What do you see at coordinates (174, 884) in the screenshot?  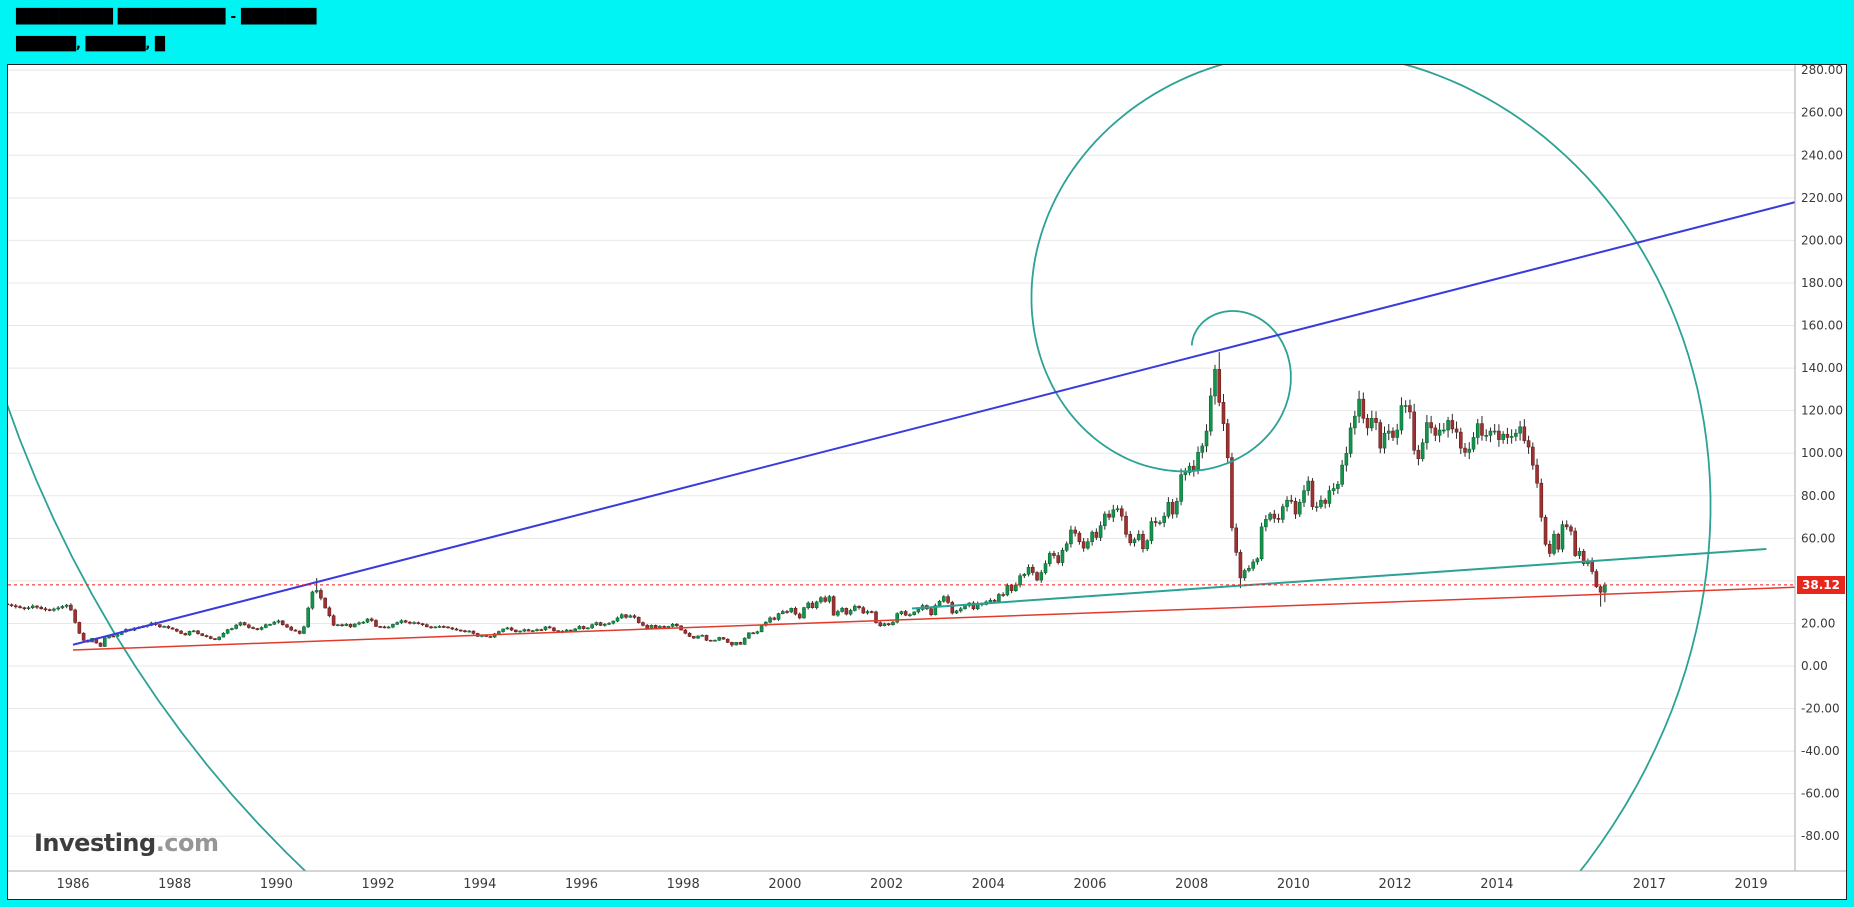 I see `x-axis-label: 1988` at bounding box center [174, 884].